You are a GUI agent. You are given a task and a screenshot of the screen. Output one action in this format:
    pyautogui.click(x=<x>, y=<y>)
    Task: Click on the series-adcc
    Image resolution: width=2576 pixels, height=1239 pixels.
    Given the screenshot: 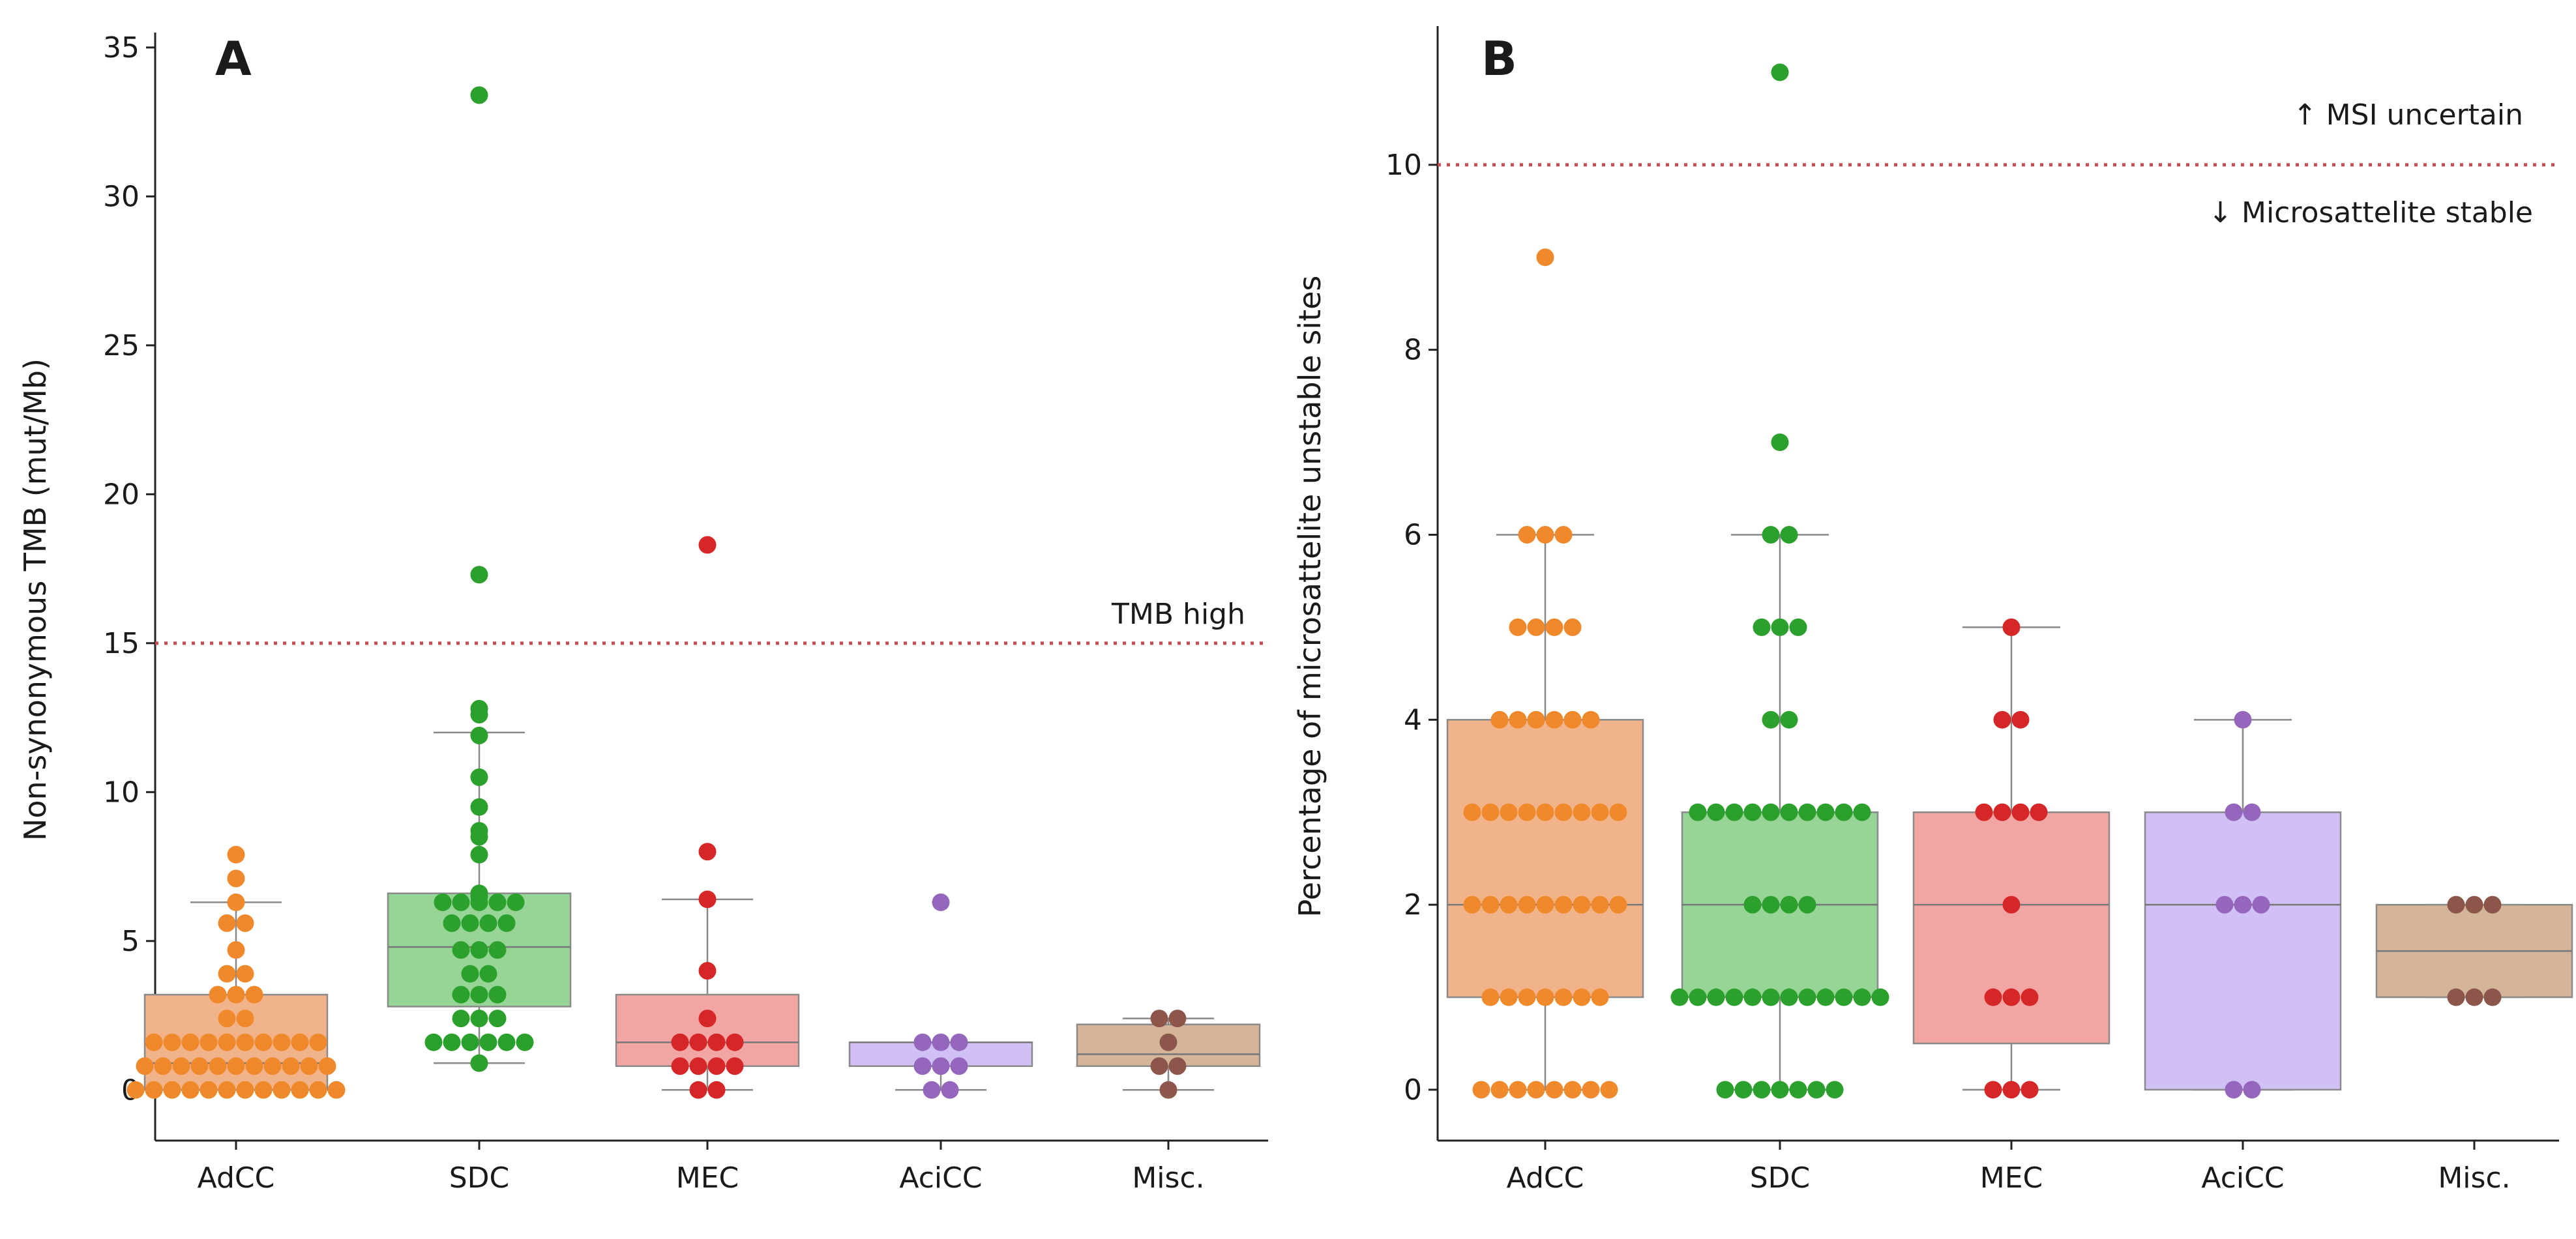 What is the action you would take?
    pyautogui.click(x=1545, y=673)
    